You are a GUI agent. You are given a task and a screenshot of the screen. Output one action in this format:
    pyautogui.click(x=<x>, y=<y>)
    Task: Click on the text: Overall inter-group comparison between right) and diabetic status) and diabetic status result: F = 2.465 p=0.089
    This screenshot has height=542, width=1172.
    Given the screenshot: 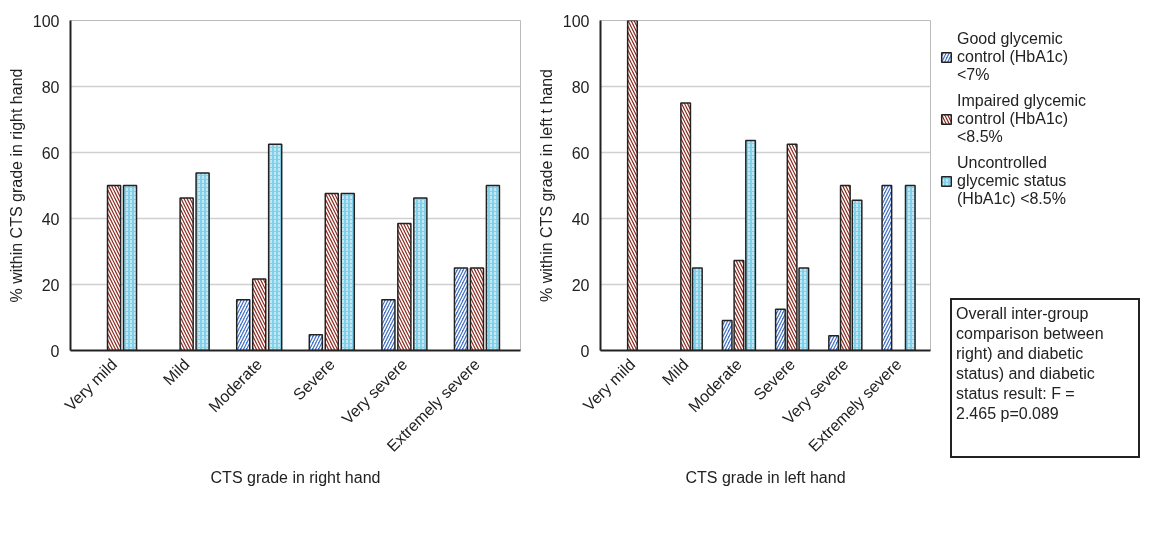 What is the action you would take?
    pyautogui.click(x=1030, y=364)
    